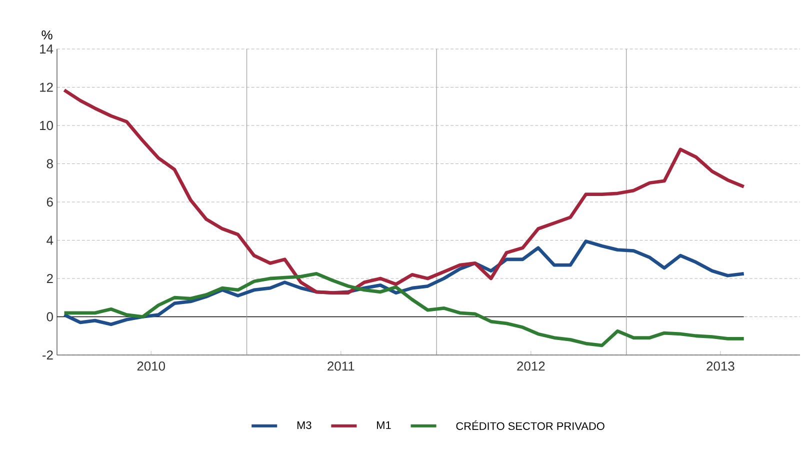  Describe the element at coordinates (49, 202) in the screenshot. I see `y-tick-label: 6` at that location.